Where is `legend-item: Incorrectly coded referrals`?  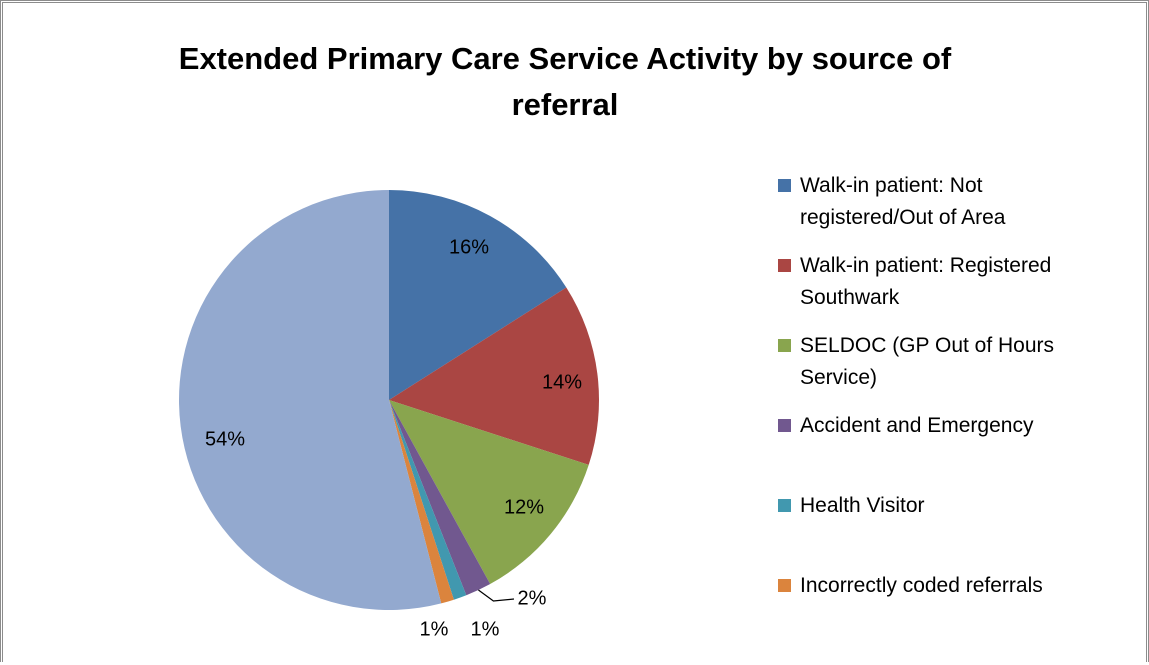
legend-item: Incorrectly coded referrals is located at coordinates (943, 586).